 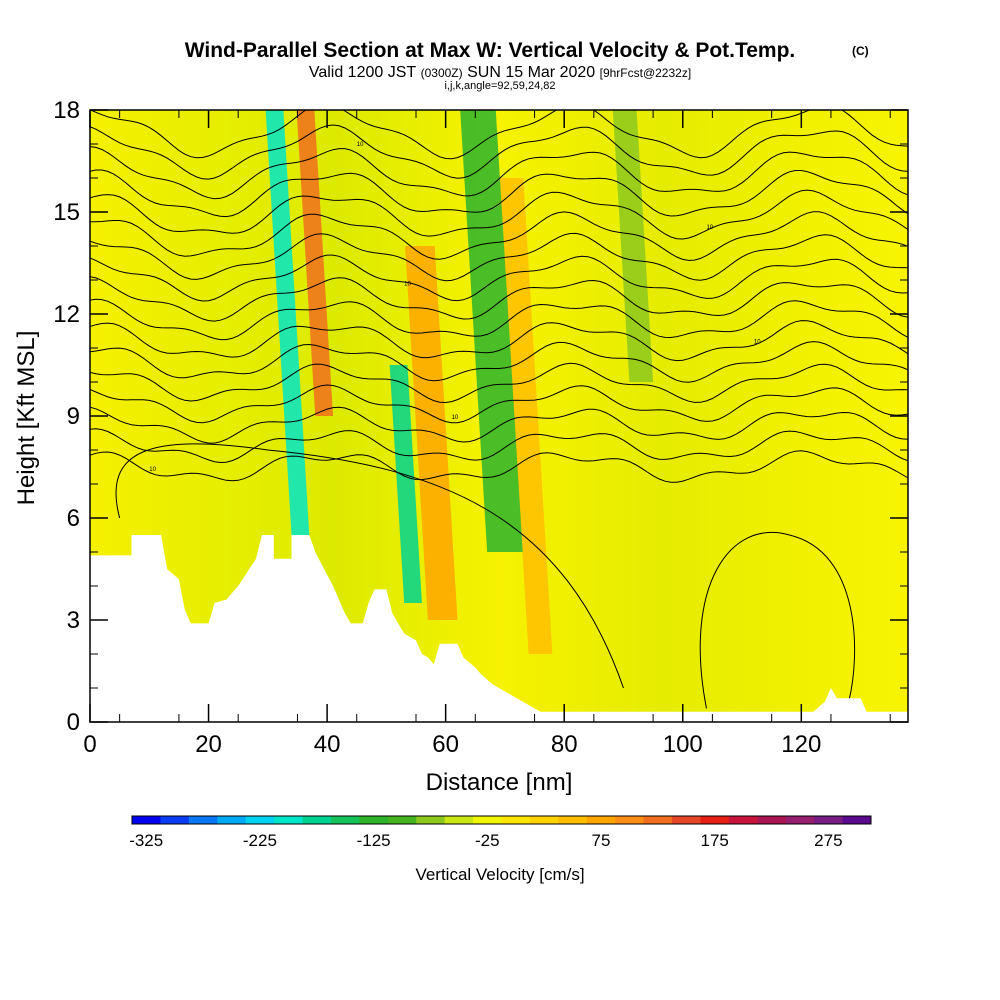 What do you see at coordinates (73, 620) in the screenshot?
I see `y-tick-label: 3` at bounding box center [73, 620].